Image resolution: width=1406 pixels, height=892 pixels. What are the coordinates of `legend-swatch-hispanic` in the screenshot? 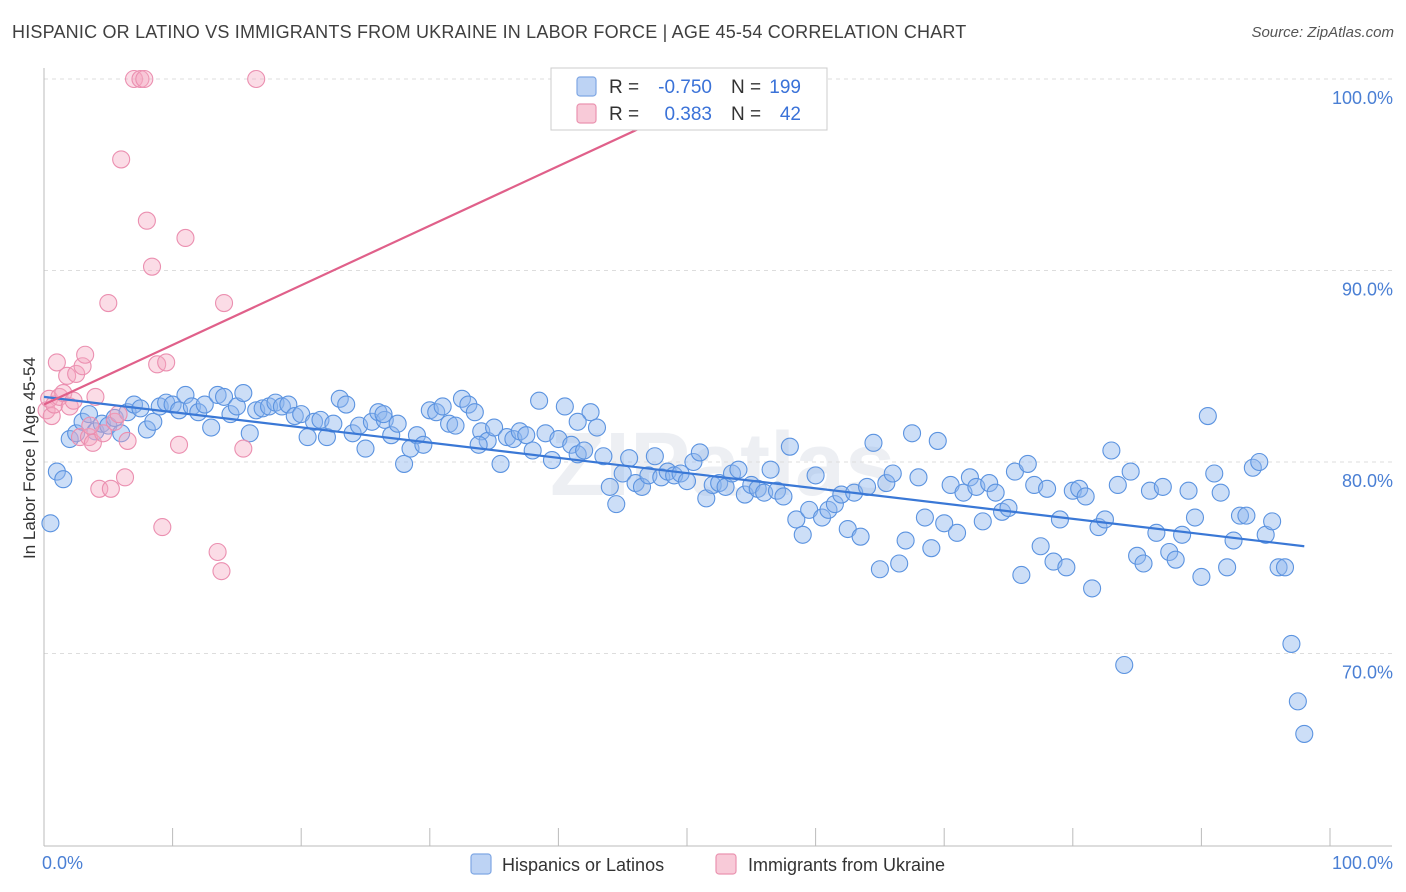 It's located at (586, 86).